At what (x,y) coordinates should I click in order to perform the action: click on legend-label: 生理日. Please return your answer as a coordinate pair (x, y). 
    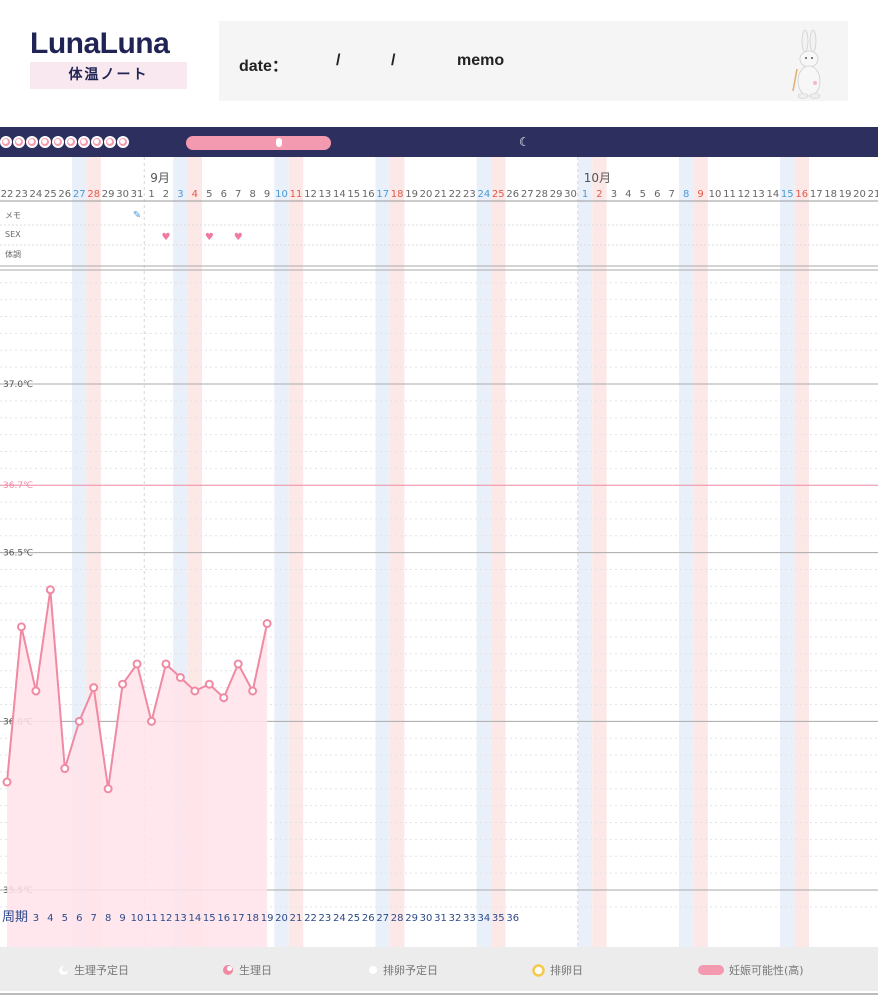
    Looking at the image, I should click on (255, 970).